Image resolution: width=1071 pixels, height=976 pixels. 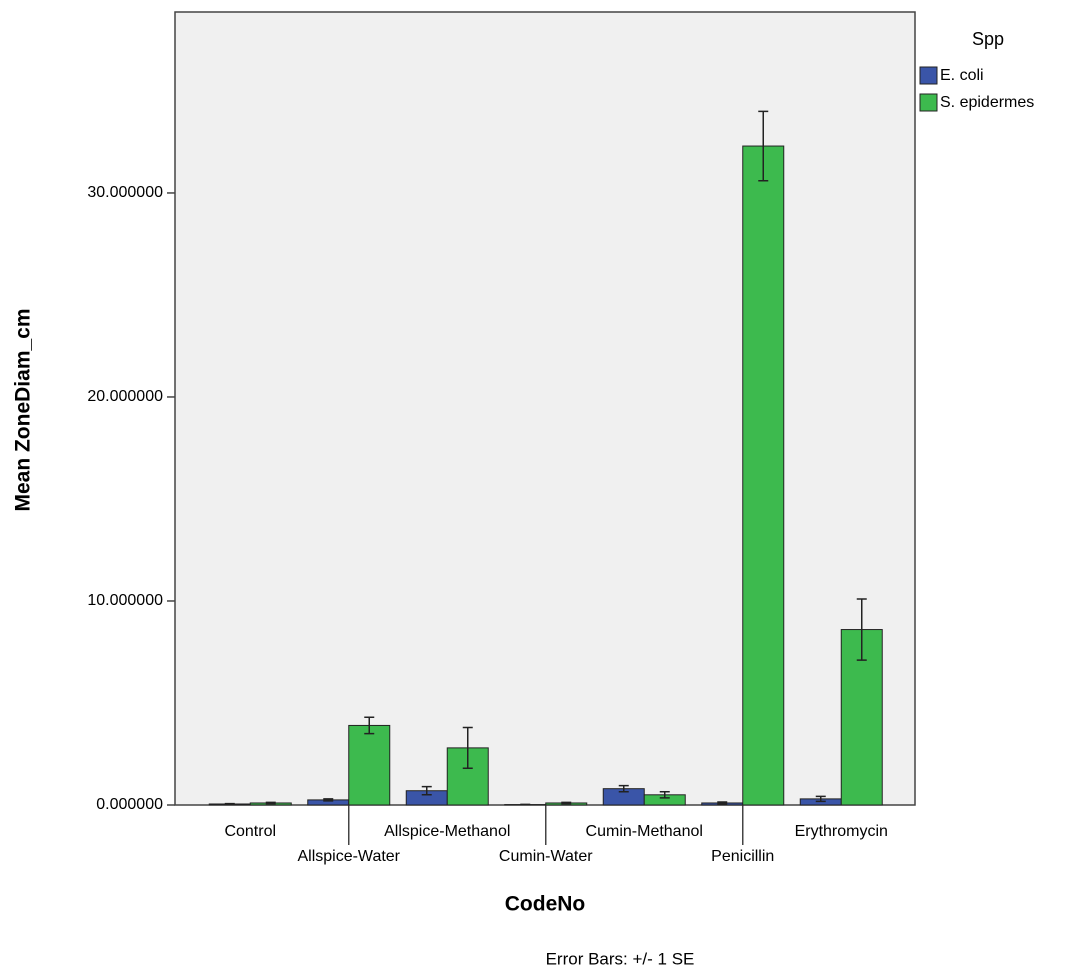 What do you see at coordinates (962, 75) in the screenshot?
I see `legend-label: E. coli` at bounding box center [962, 75].